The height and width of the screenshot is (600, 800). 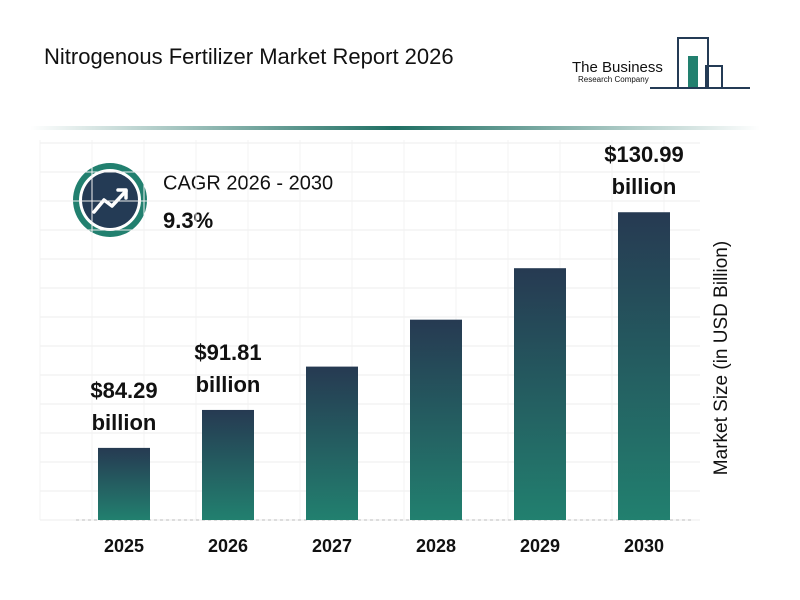 I want to click on badge-core, so click(x=110, y=200).